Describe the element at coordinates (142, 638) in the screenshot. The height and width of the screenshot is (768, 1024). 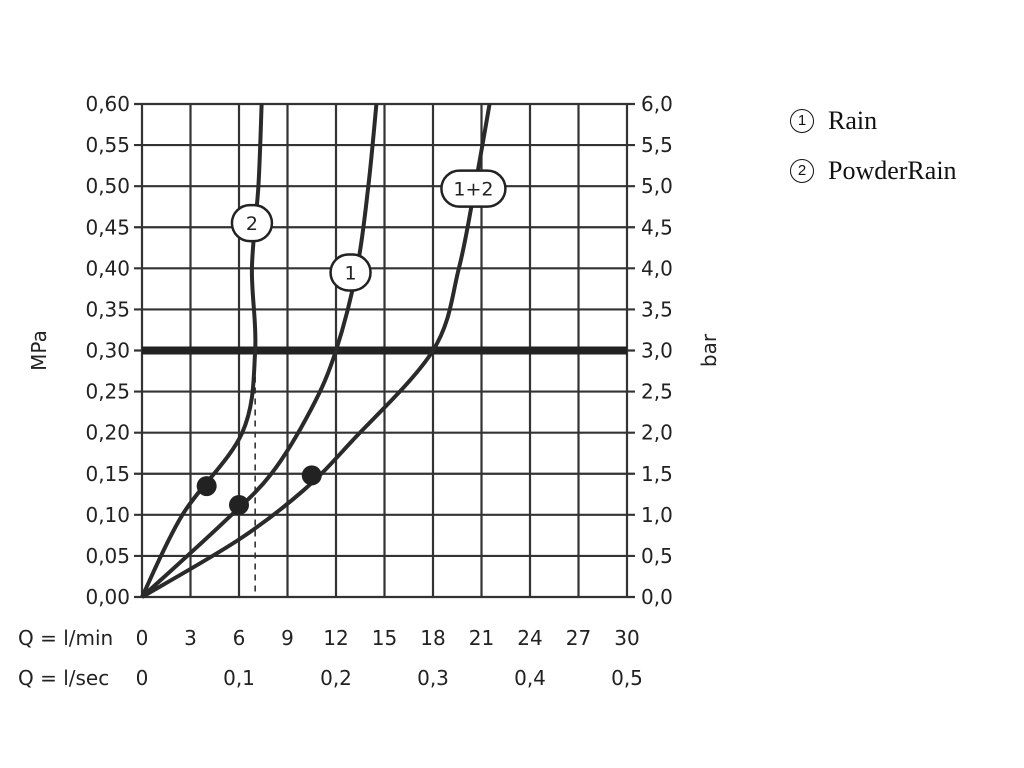
I see `x-tick-label-lmin: 0` at that location.